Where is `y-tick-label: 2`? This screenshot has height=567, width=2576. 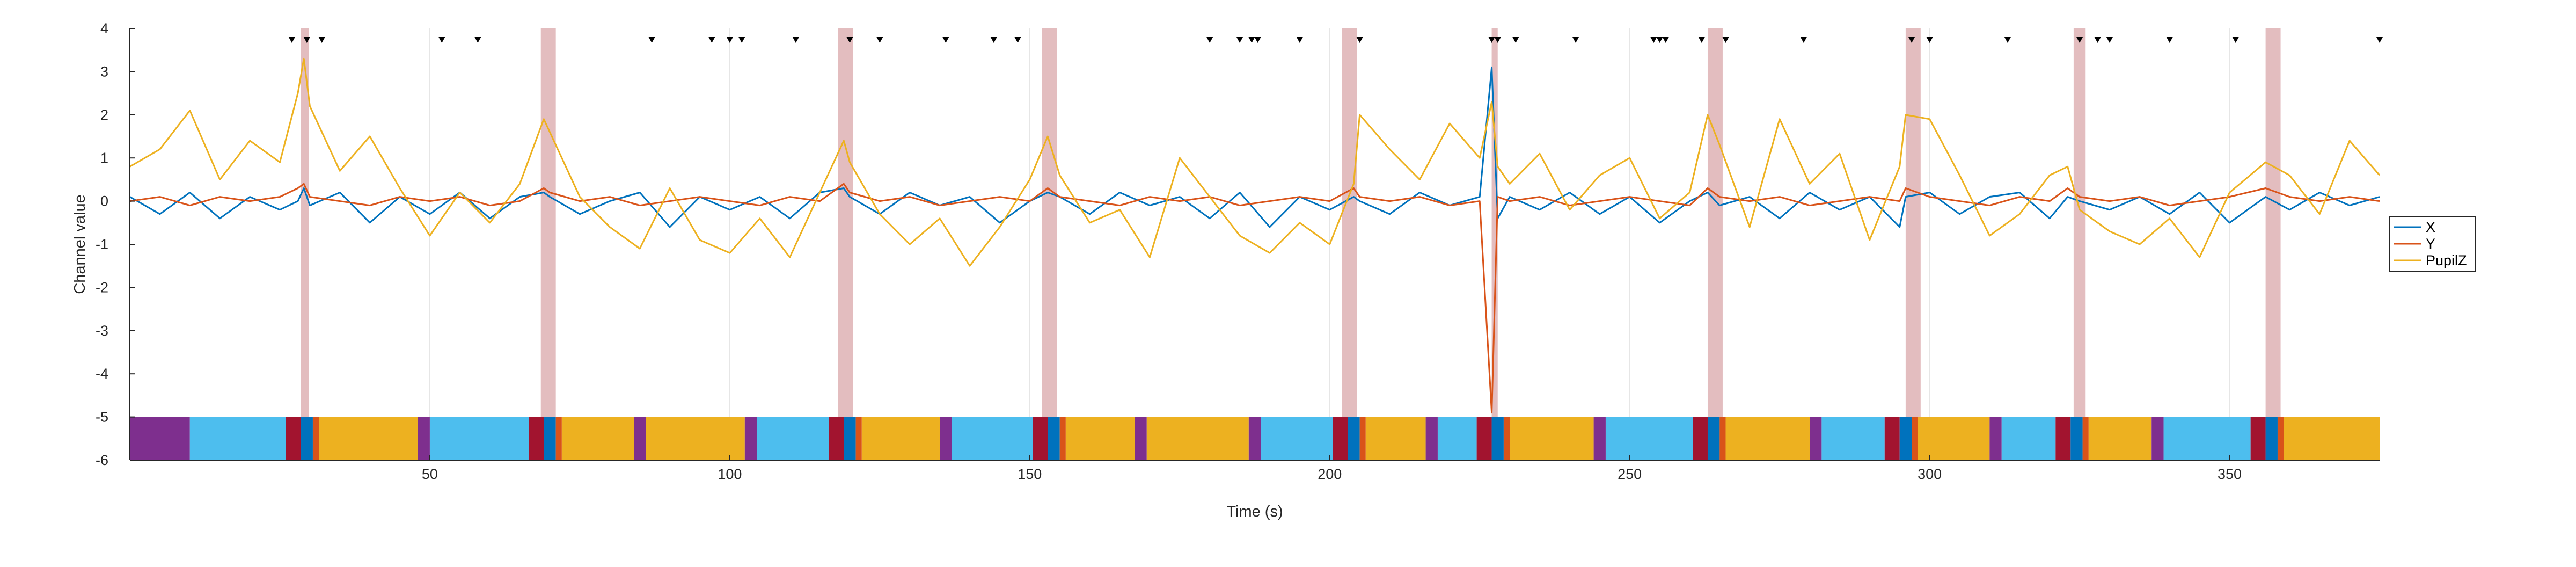
y-tick-label: 2 is located at coordinates (104, 115).